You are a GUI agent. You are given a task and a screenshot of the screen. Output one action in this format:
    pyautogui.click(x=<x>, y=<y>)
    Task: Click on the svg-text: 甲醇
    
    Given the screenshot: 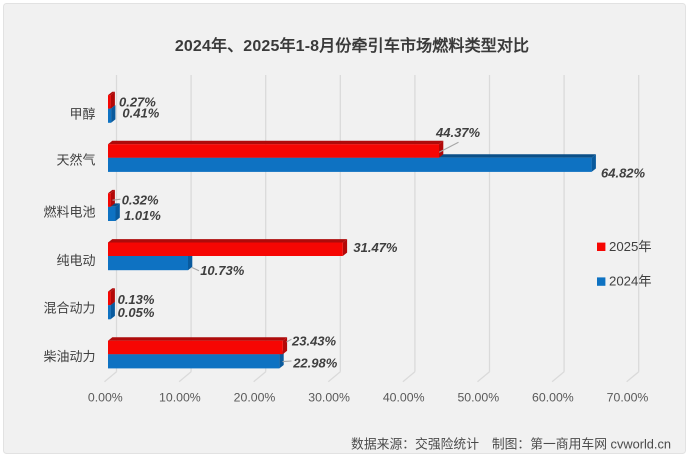 What is the action you would take?
    pyautogui.click(x=82, y=113)
    